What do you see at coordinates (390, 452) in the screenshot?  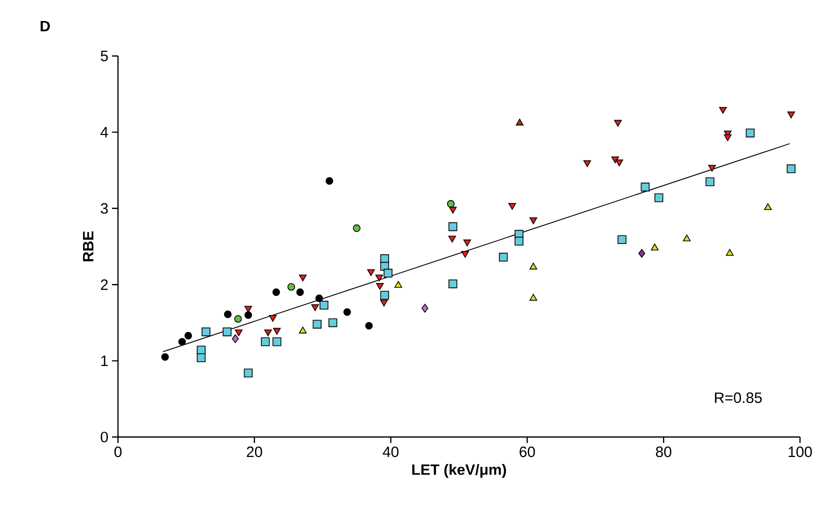 I see `x-tick-label: 40` at bounding box center [390, 452].